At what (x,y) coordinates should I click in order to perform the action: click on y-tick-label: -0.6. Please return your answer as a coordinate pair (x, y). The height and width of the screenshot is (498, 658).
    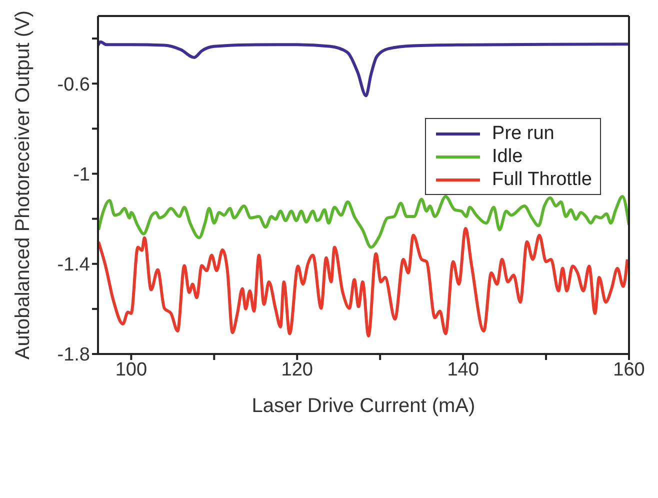
    Looking at the image, I should click on (73, 85).